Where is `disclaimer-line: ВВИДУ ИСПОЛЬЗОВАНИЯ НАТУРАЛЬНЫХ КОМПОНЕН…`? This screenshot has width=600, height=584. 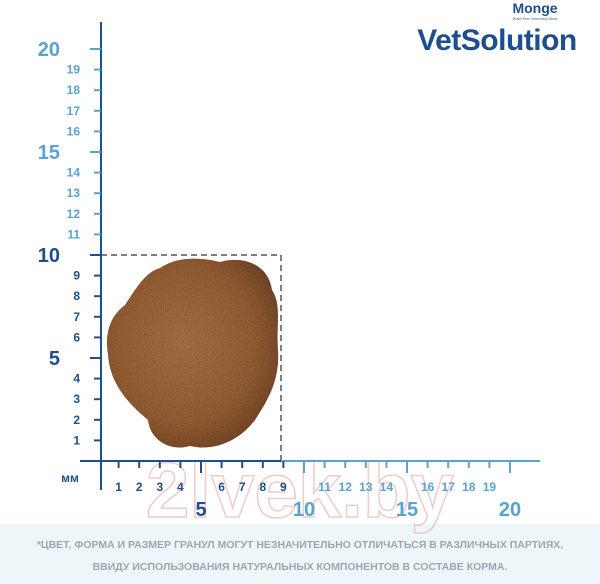
disclaimer-line: ВВИДУ ИСПОЛЬЗОВАНИЯ НАТУРАЛЬНЫХ КОМПОНЕН… is located at coordinates (300, 567).